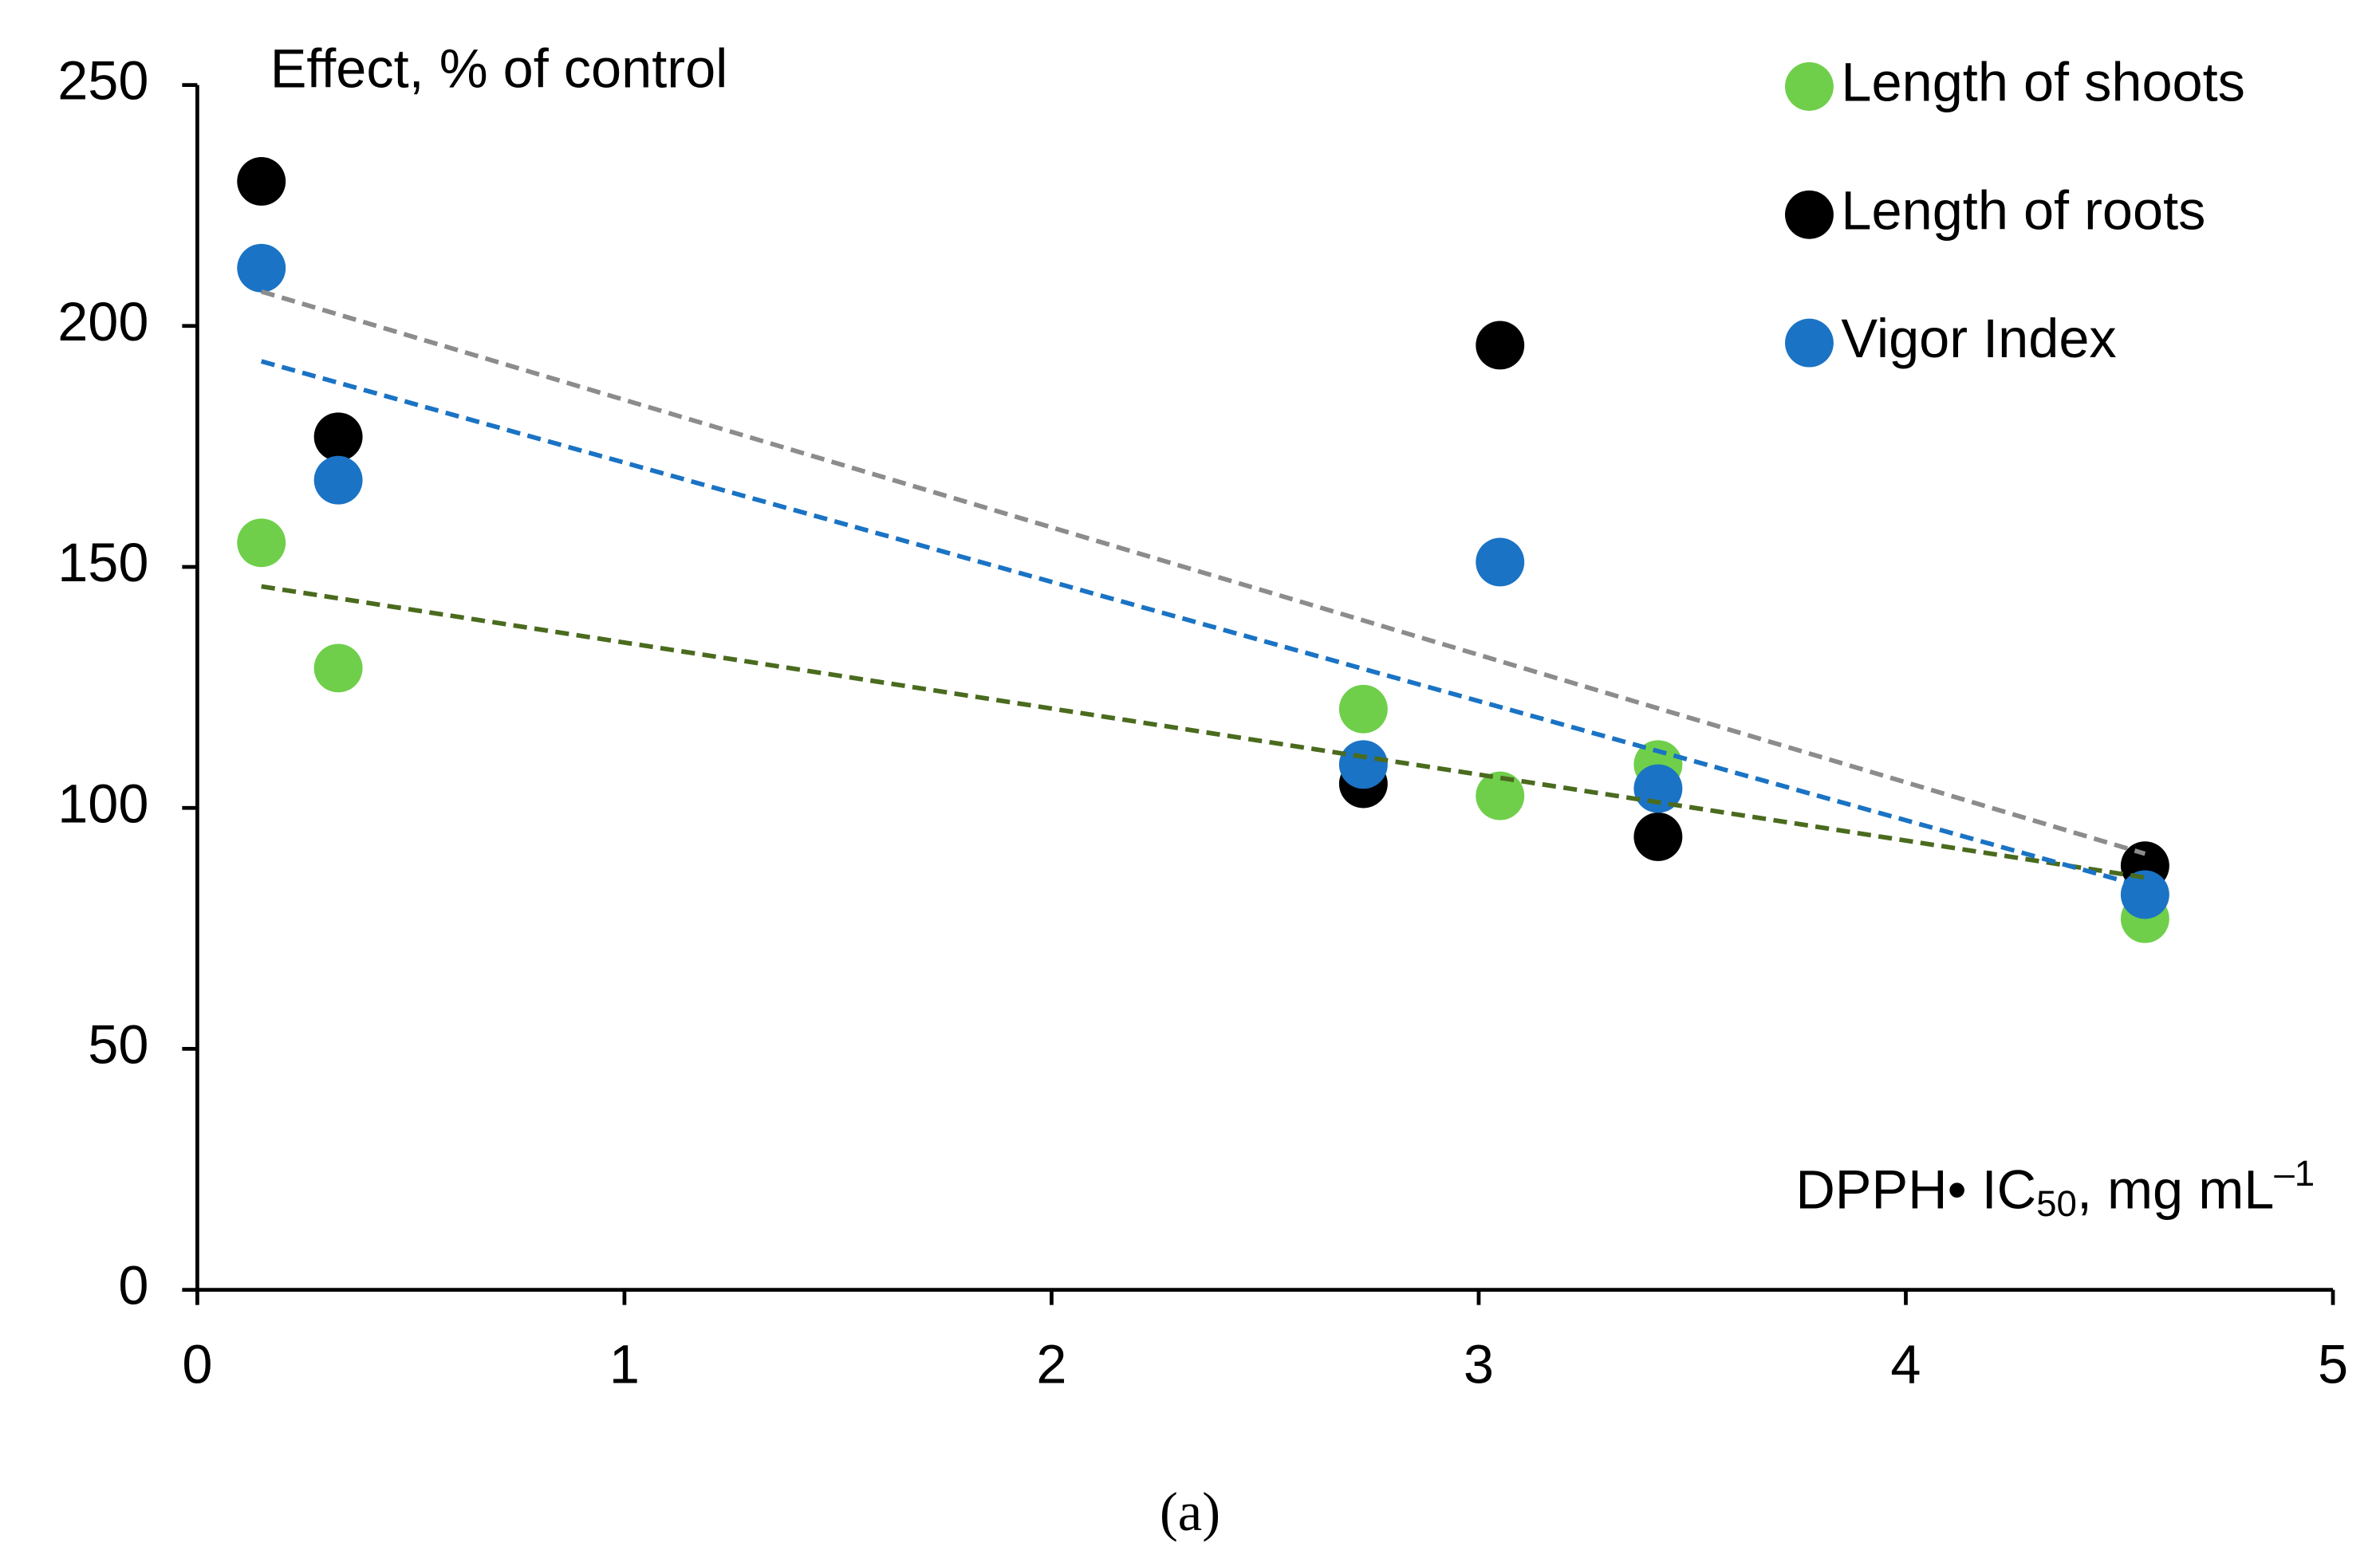 This screenshot has width=2380, height=1566. What do you see at coordinates (102, 321) in the screenshot?
I see `y-tick-label: 200` at bounding box center [102, 321].